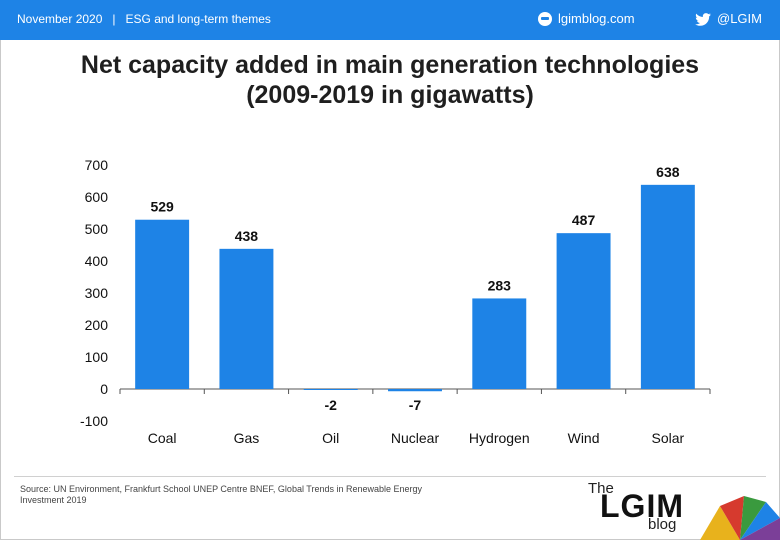  What do you see at coordinates (97, 325) in the screenshot?
I see `y-tick-label: 200` at bounding box center [97, 325].